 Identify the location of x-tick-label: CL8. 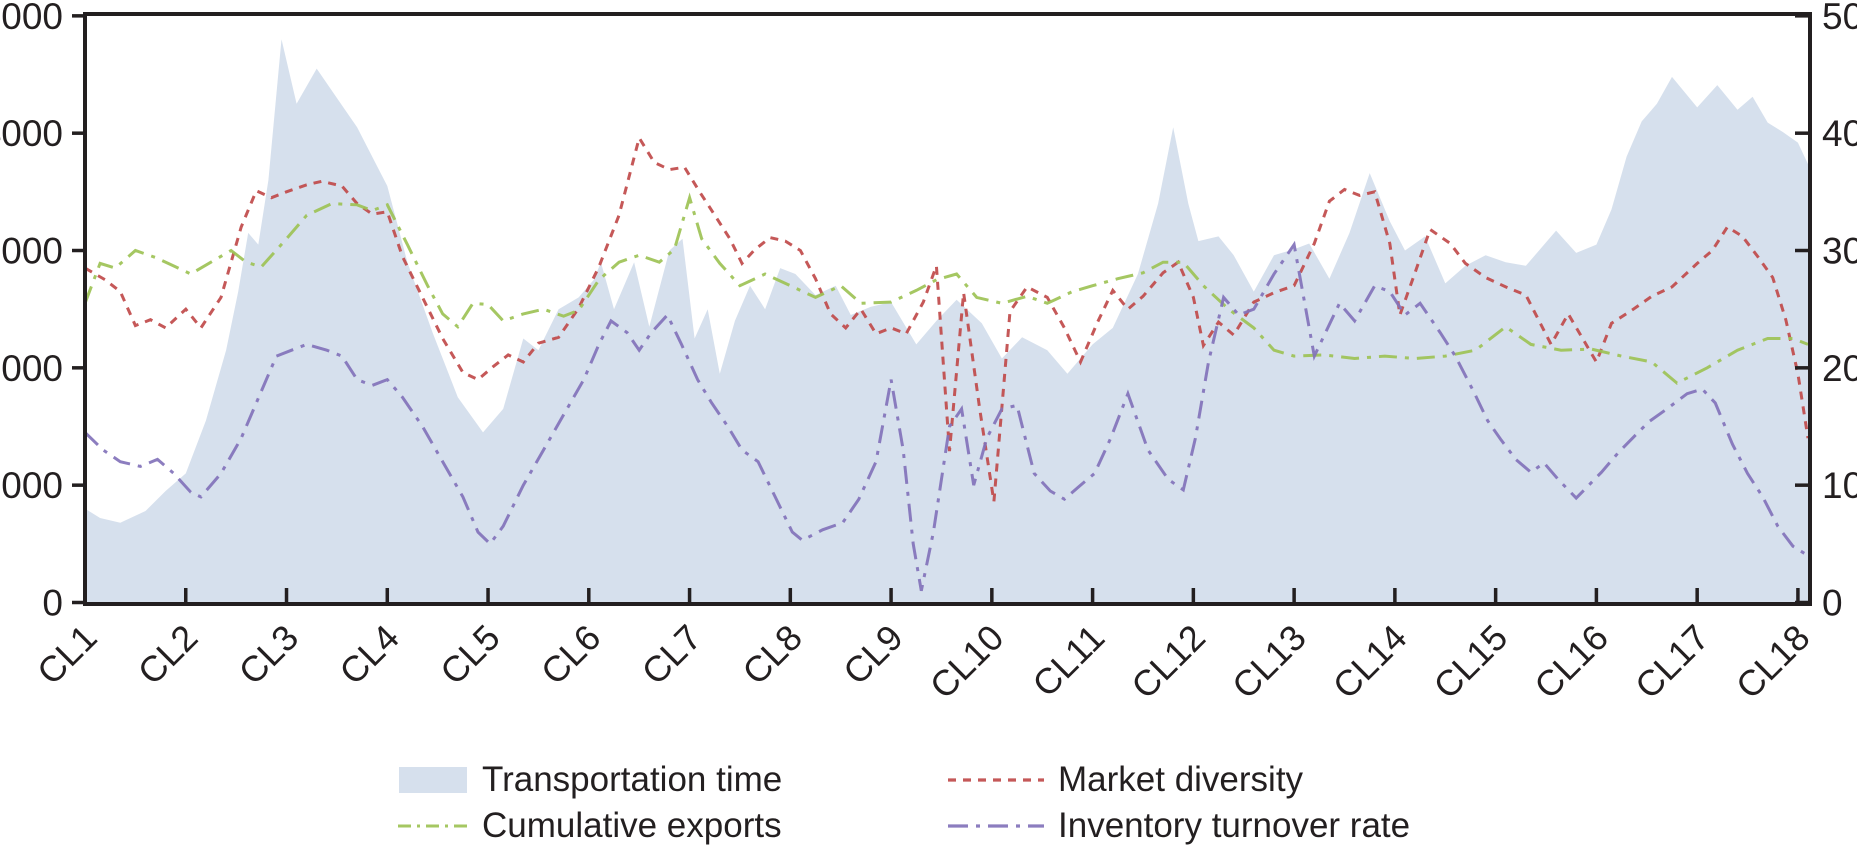
(772, 655).